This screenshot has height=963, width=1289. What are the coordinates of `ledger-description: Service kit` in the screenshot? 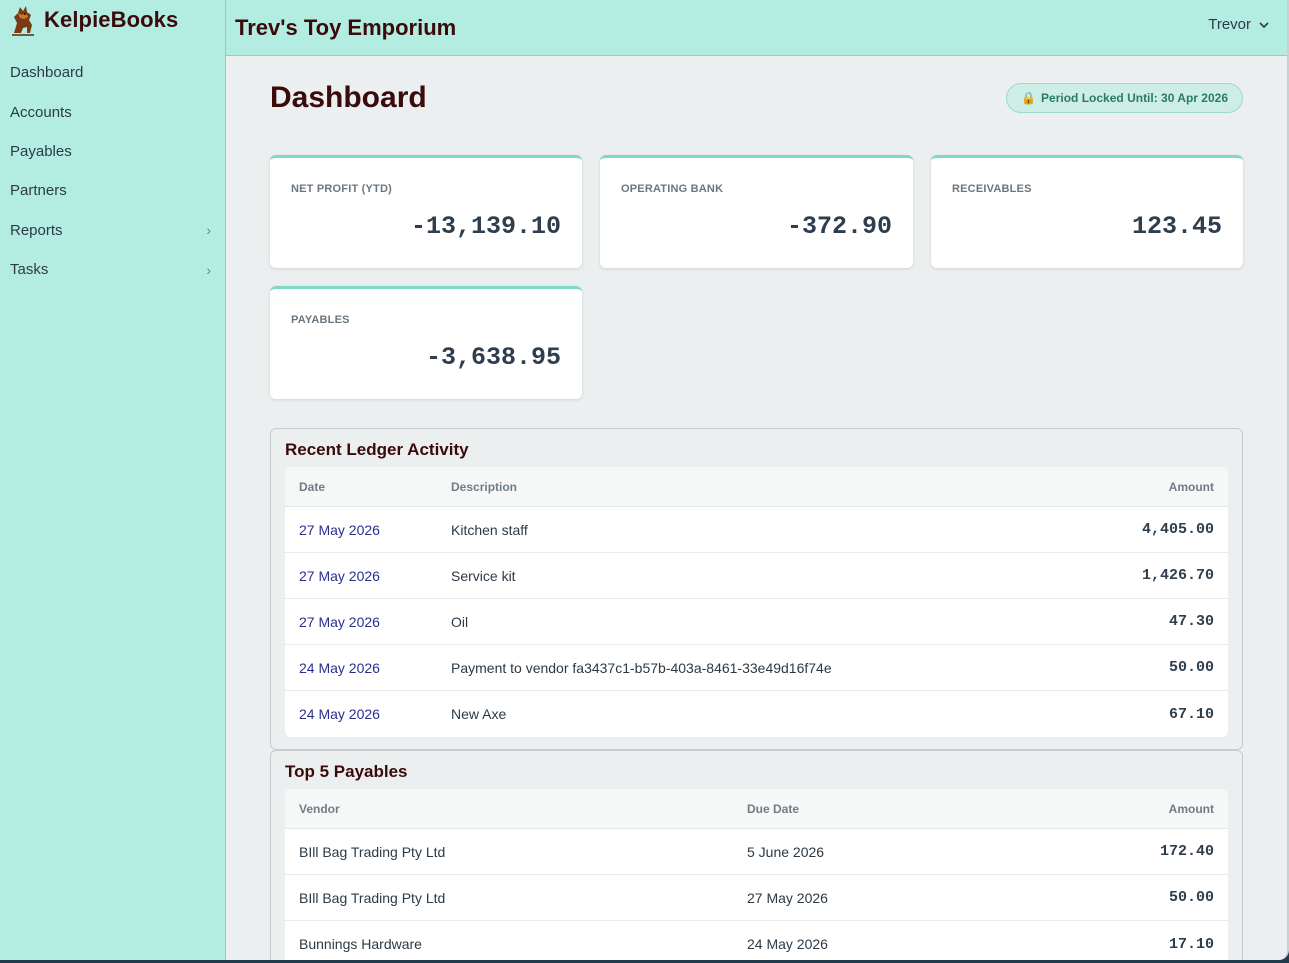 It's located at (483, 575).